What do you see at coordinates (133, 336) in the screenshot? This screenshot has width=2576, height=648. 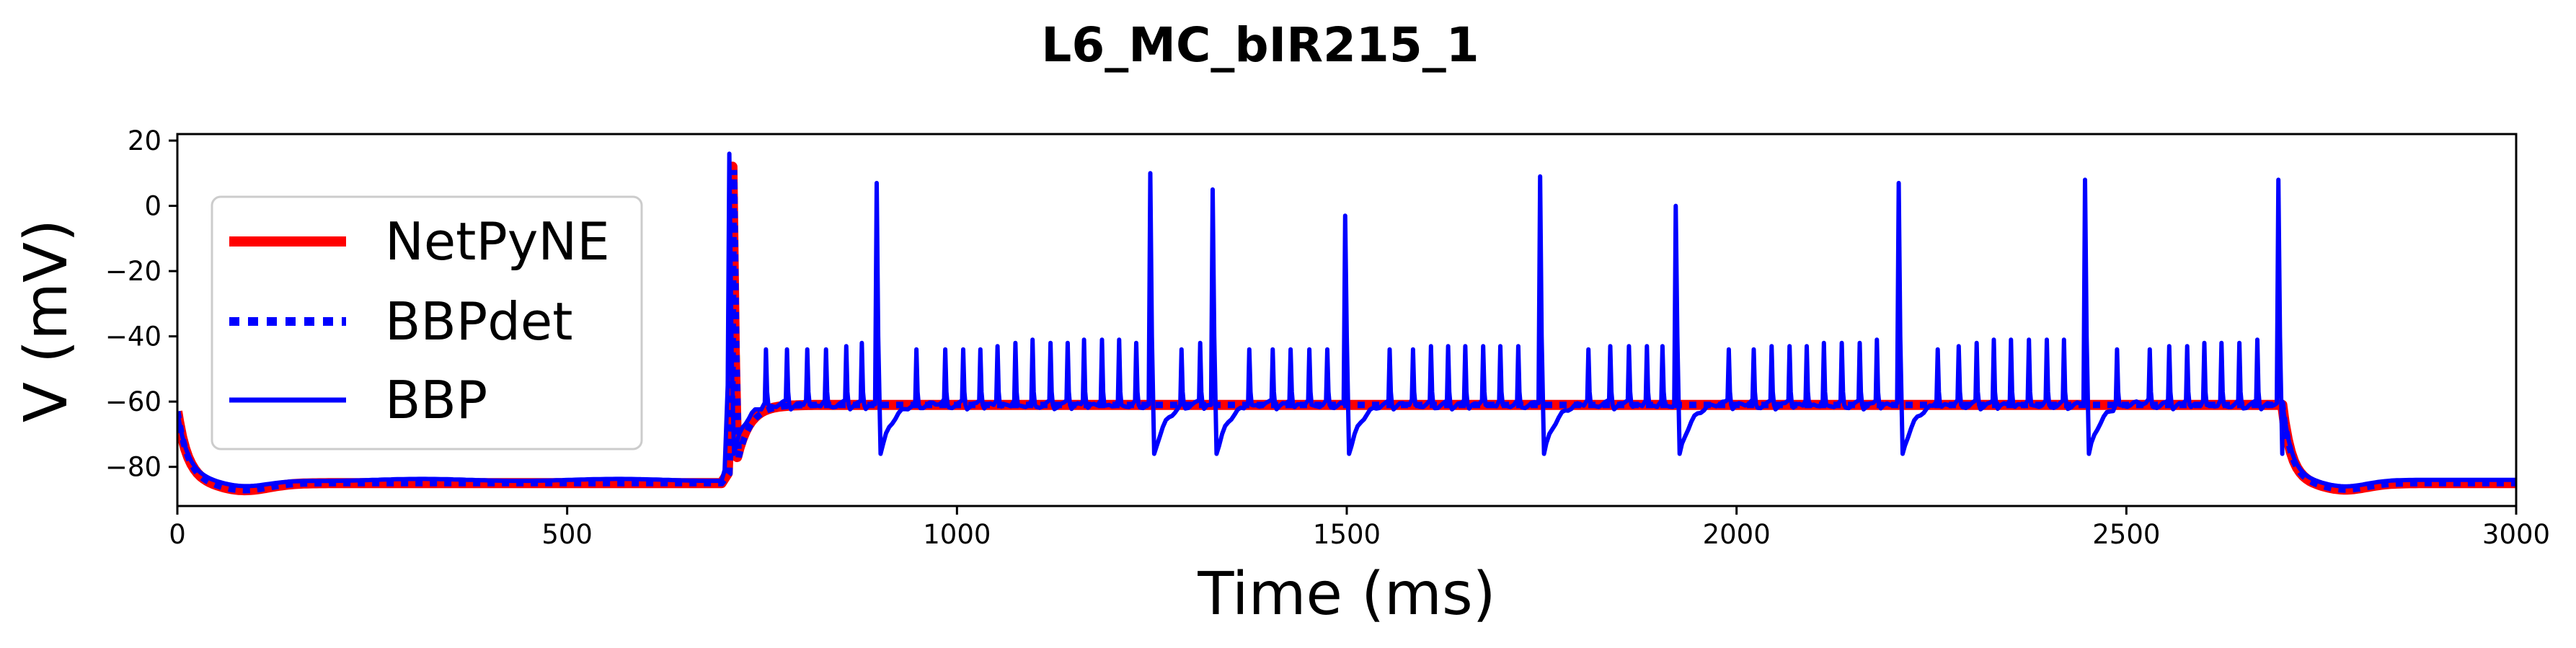 I see `y-tick-label: −40` at bounding box center [133, 336].